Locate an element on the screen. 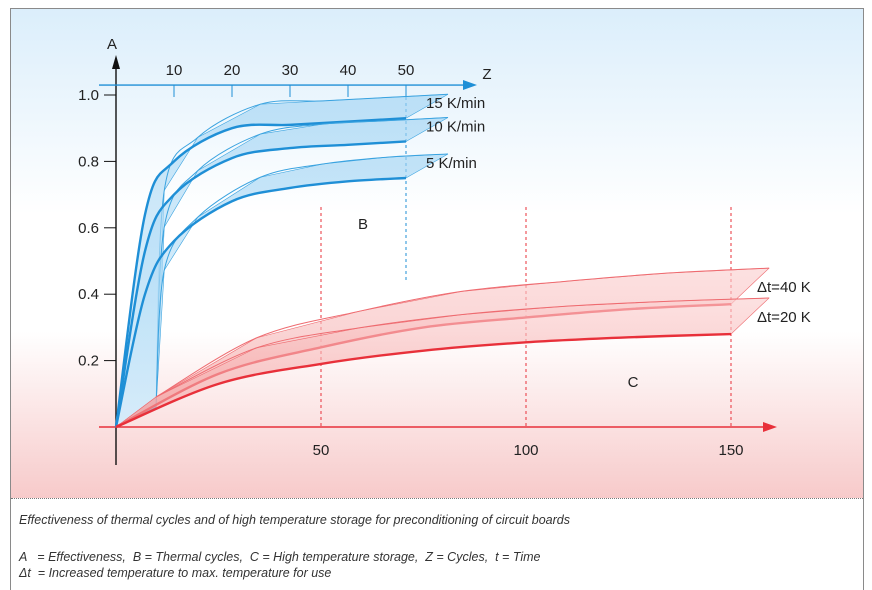  z-tick-label: 30 is located at coordinates (290, 70).